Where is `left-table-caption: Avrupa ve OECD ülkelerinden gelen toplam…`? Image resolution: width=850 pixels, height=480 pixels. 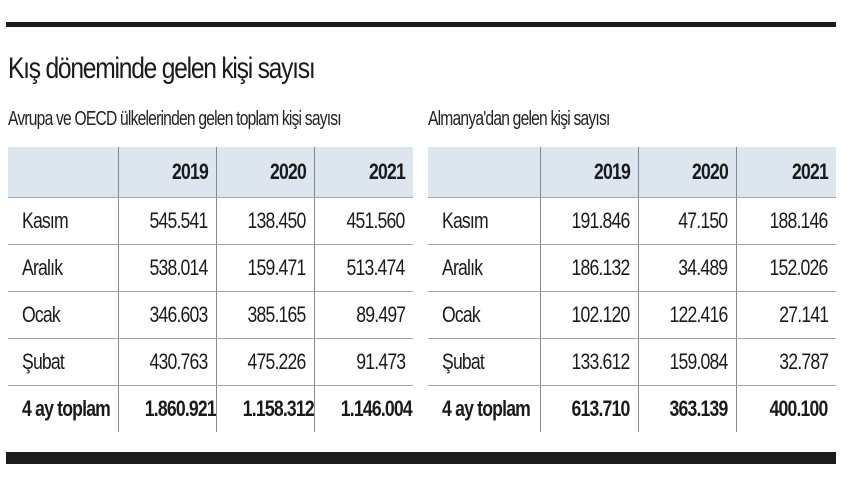 left-table-caption: Avrupa ve OECD ülkelerinden gelen toplam… is located at coordinates (175, 119).